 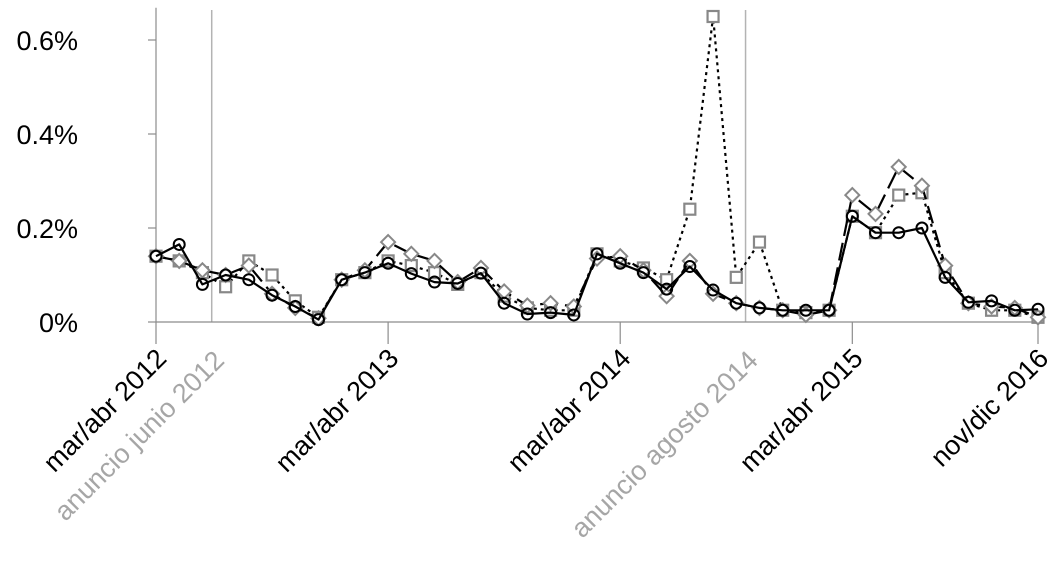 What do you see at coordinates (58, 323) in the screenshot?
I see `y-tick-label: 0%` at bounding box center [58, 323].